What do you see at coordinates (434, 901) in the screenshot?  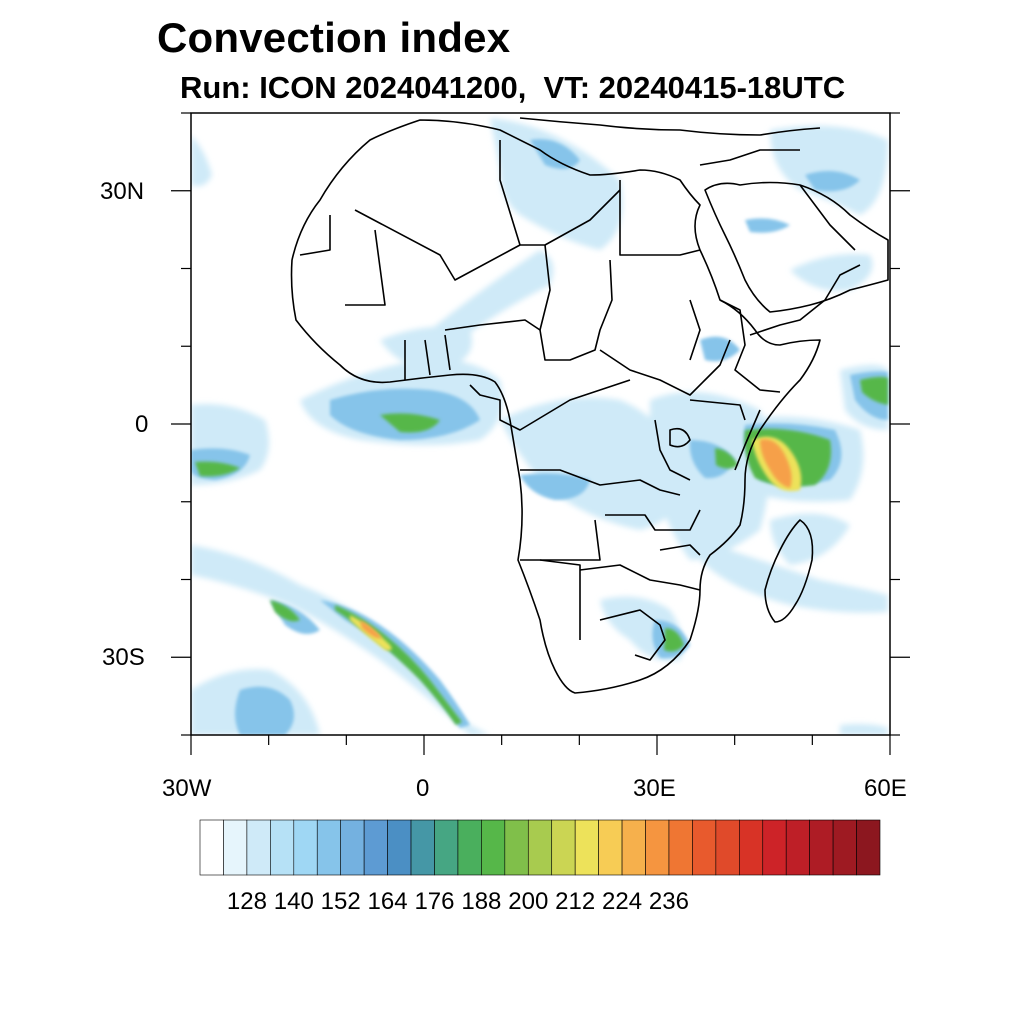 I see `colorbar-tick-label: 176` at bounding box center [434, 901].